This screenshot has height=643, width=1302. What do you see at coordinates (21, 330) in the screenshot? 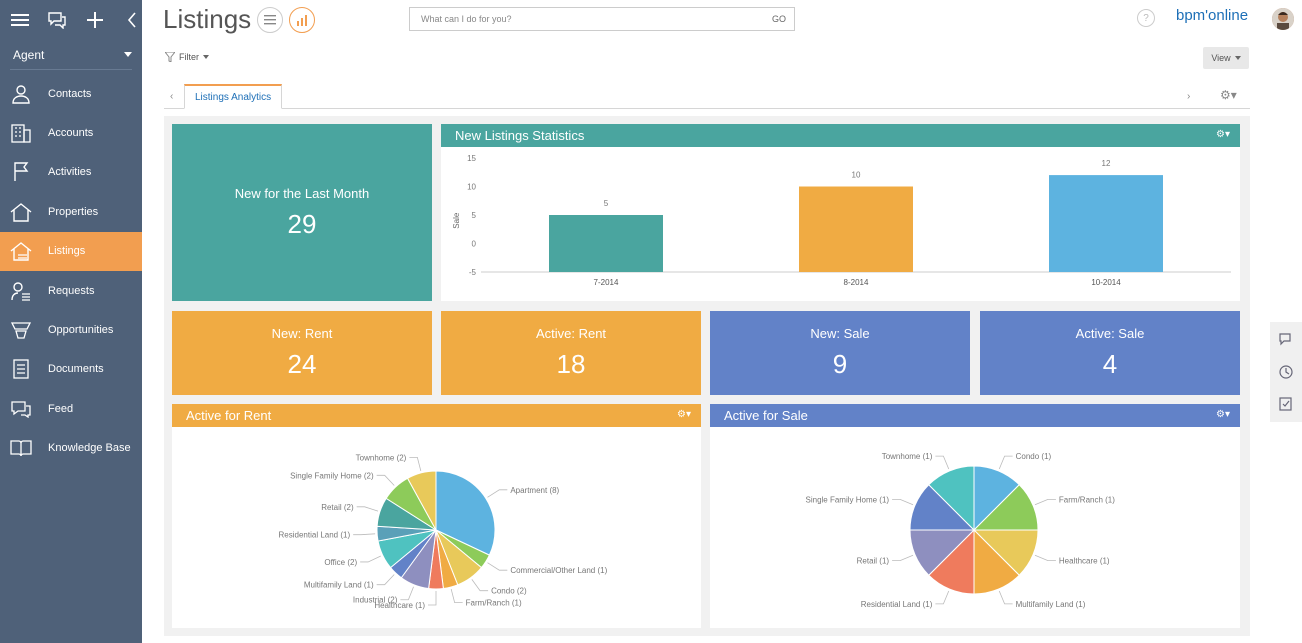
I see `funnel-icon` at bounding box center [21, 330].